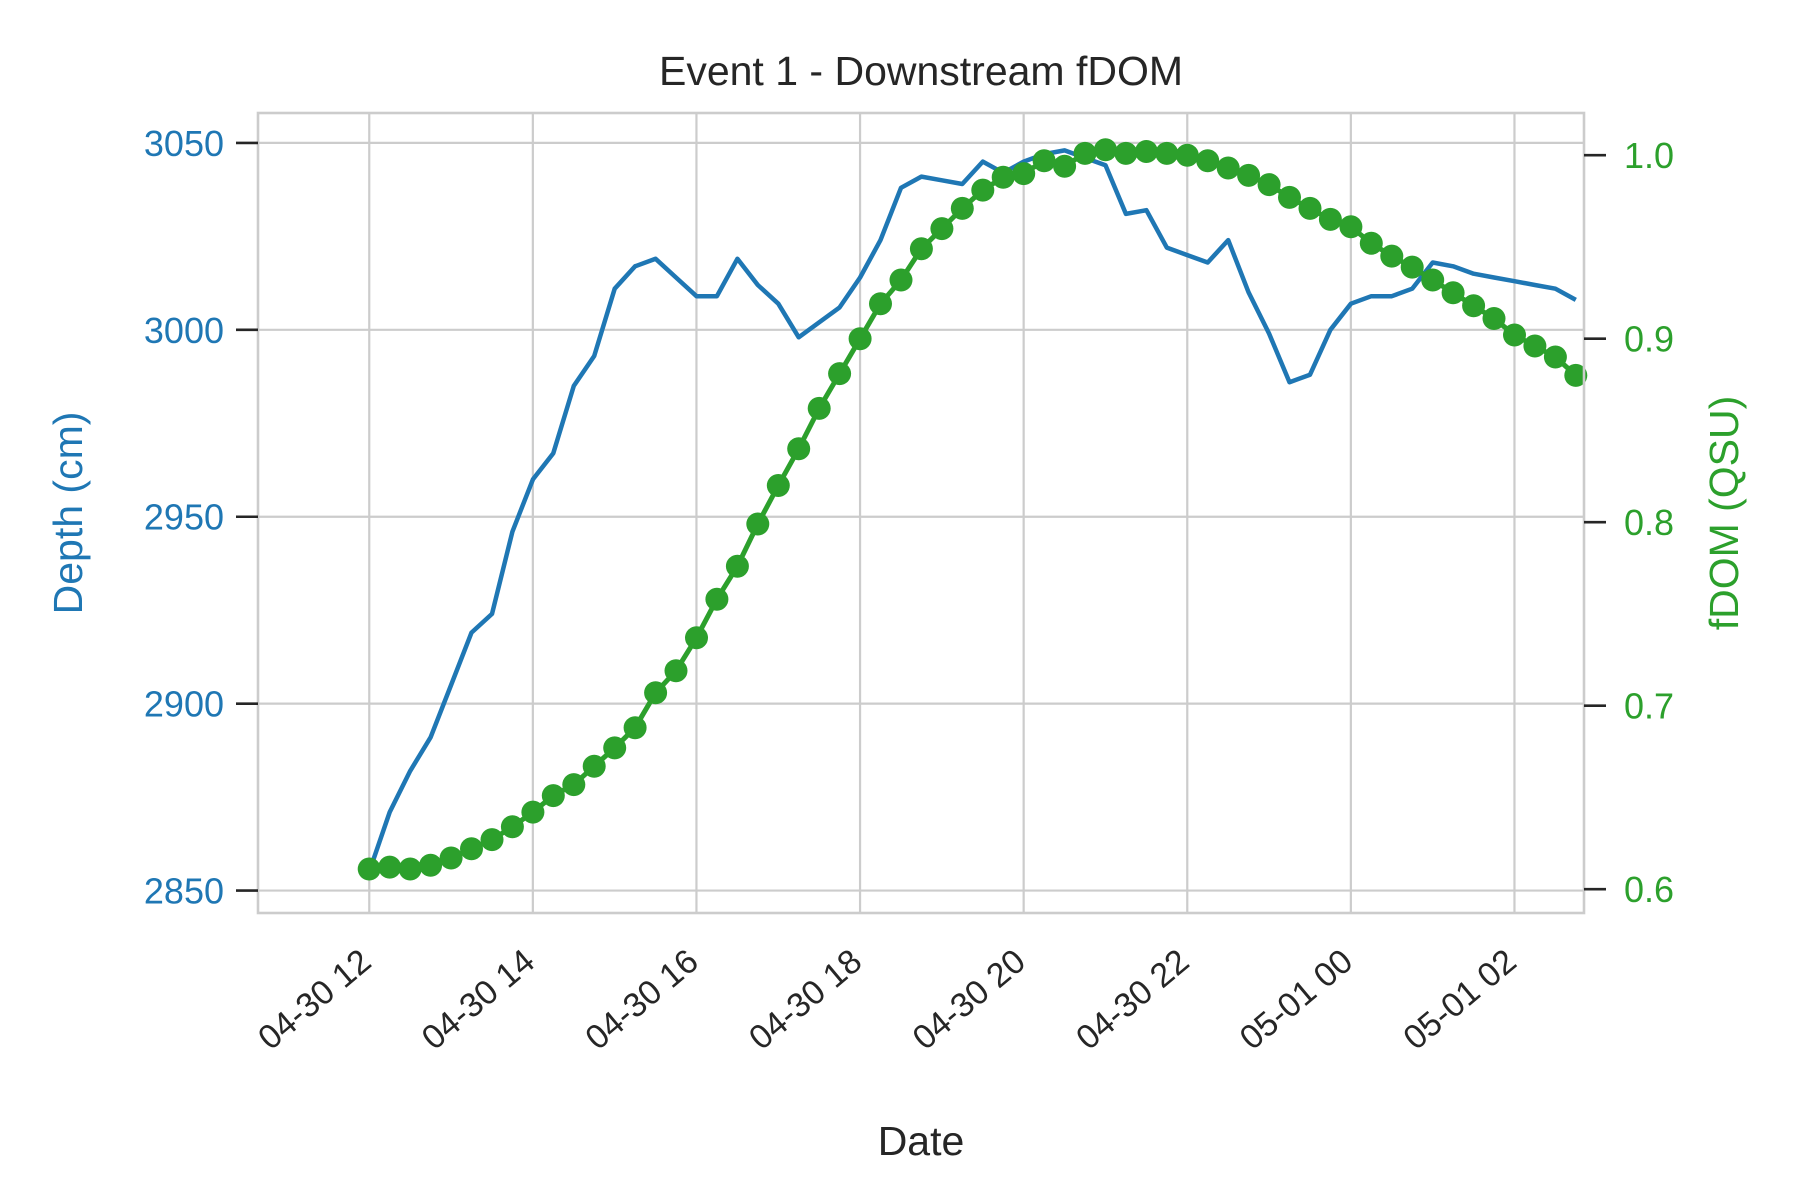  Describe the element at coordinates (184, 143) in the screenshot. I see `left-tick-label: 3050` at that location.